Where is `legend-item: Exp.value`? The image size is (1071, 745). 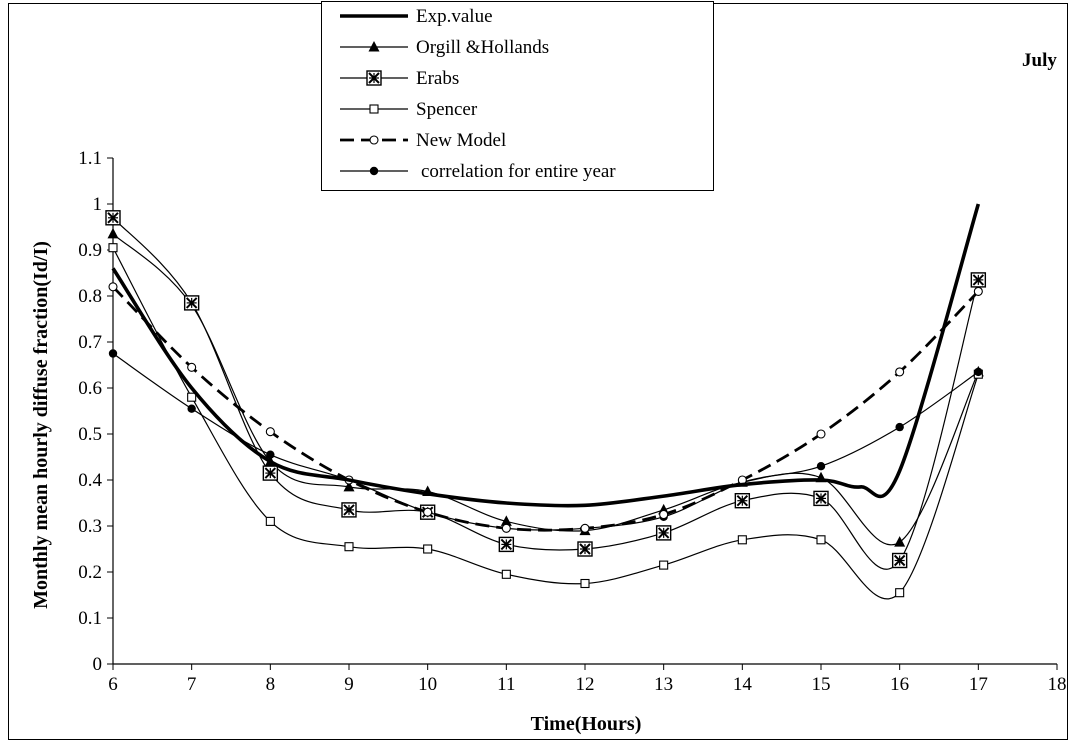 legend-item: Exp.value is located at coordinates (416, 16).